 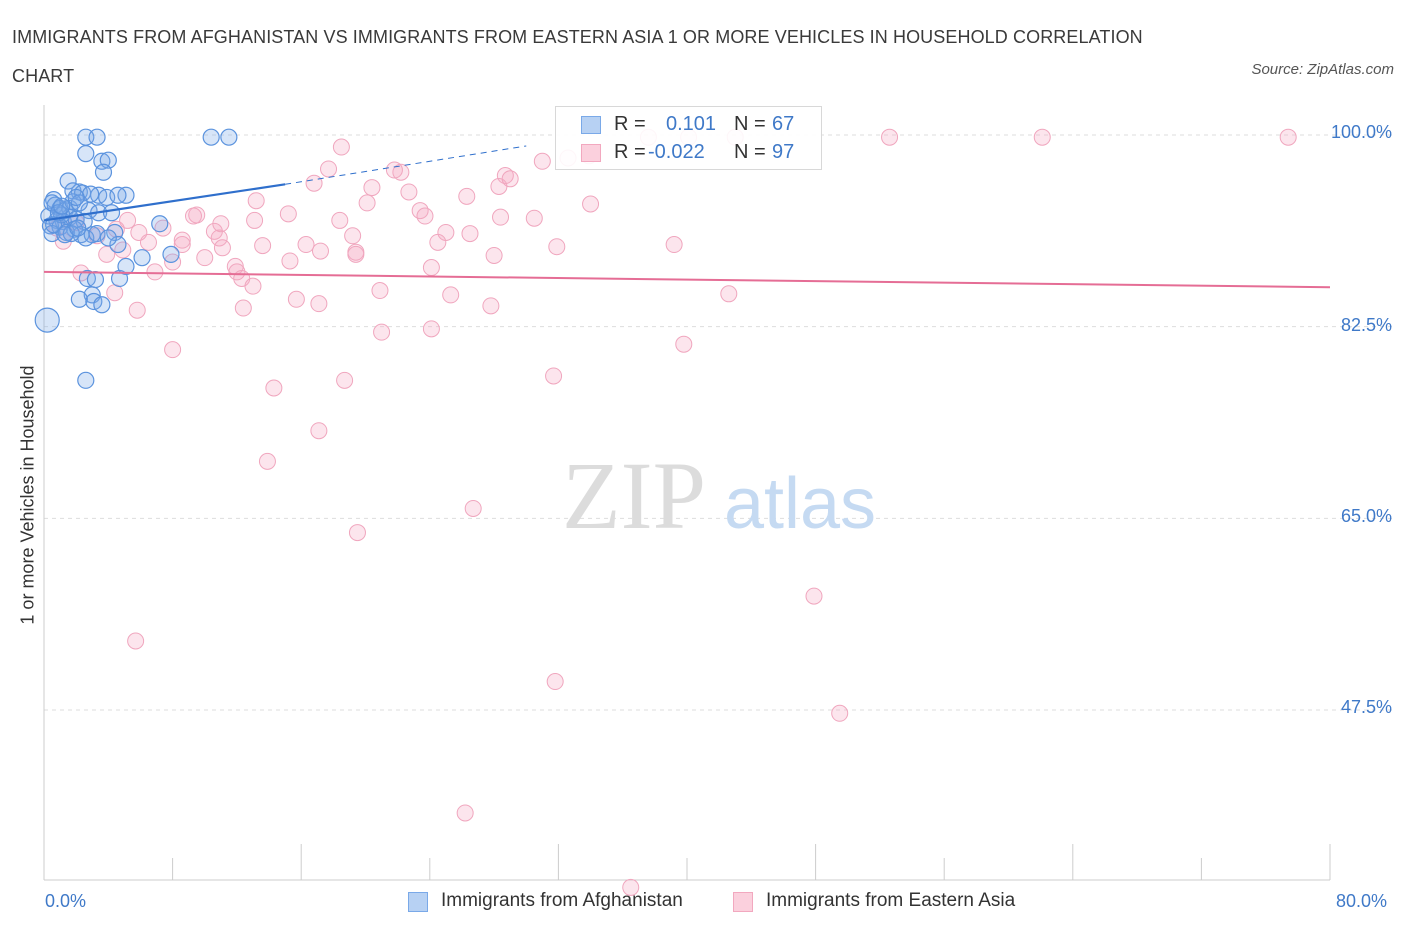 I want to click on trendline-afghanistan, so click(x=164, y=202).